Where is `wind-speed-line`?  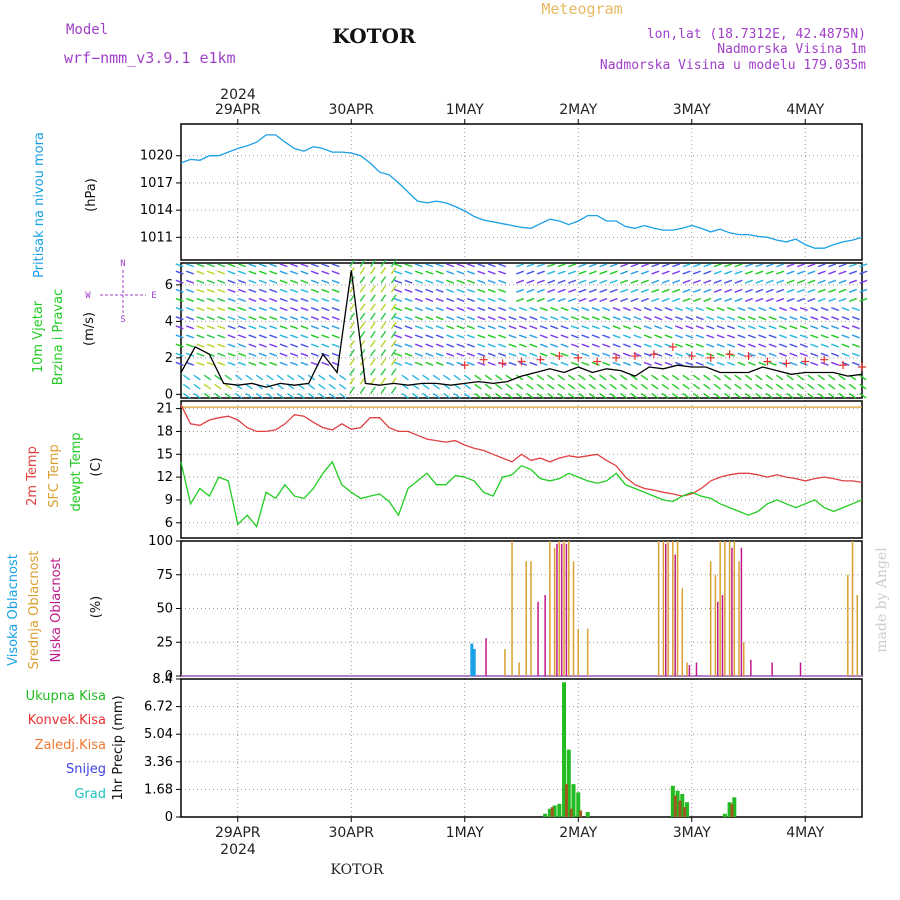 wind-speed-line is located at coordinates (521, 329).